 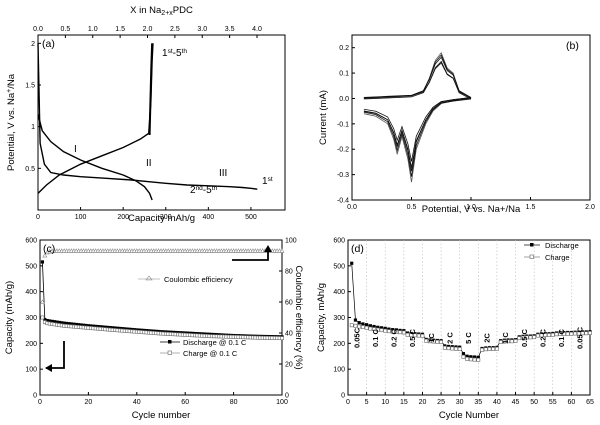 What do you see at coordinates (167, 13) in the screenshot?
I see `top-x-axis-title-part: 2+x` at bounding box center [167, 13].